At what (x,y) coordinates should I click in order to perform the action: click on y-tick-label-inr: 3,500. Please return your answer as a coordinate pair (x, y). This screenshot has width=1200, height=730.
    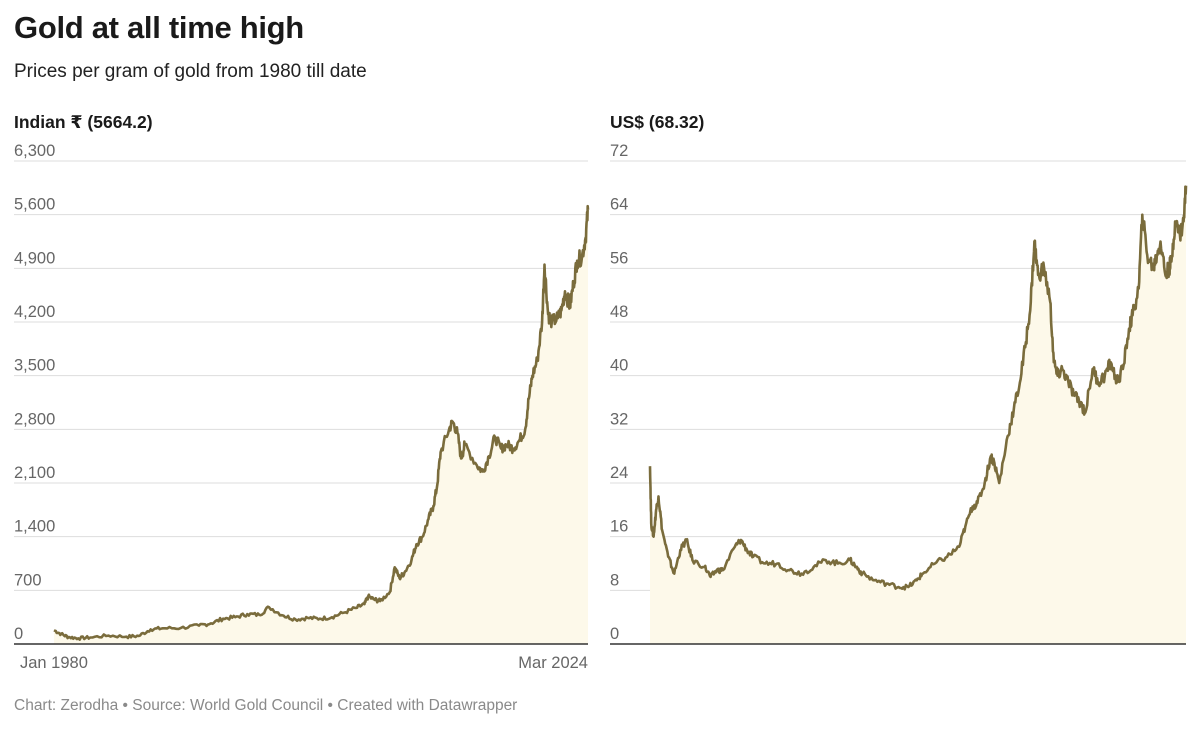
    Looking at the image, I should click on (34, 366).